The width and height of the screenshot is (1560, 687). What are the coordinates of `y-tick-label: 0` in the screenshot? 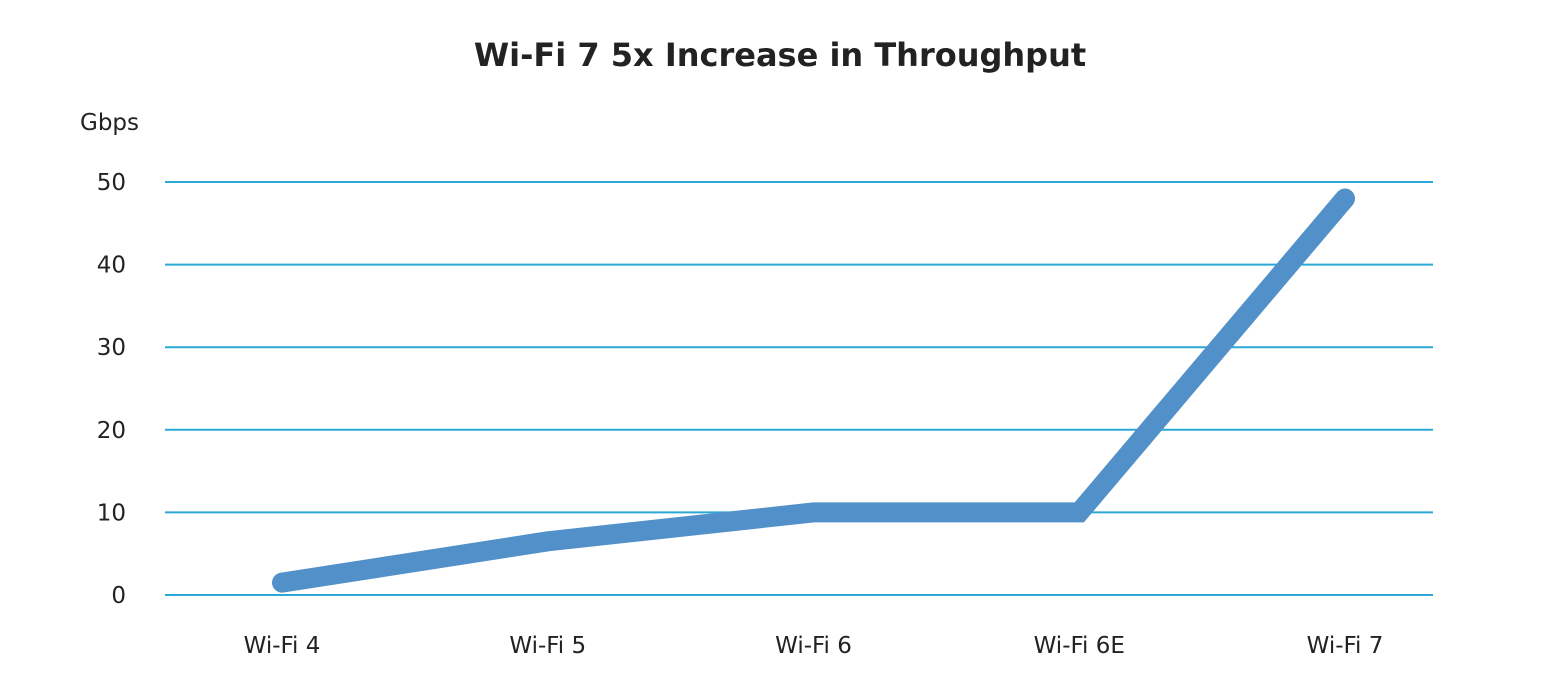 It's located at (118, 596).